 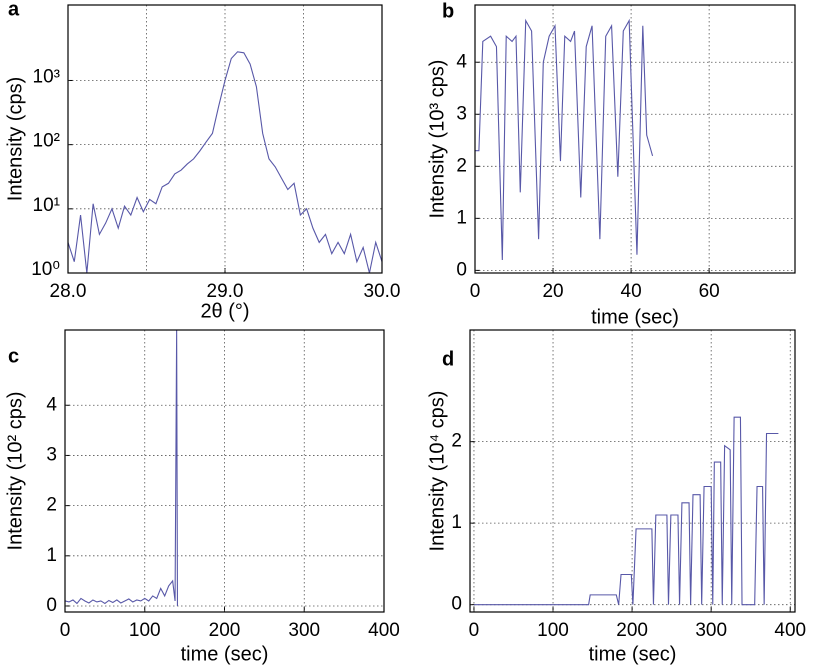 I want to click on panel-letter: a, so click(x=14, y=10).